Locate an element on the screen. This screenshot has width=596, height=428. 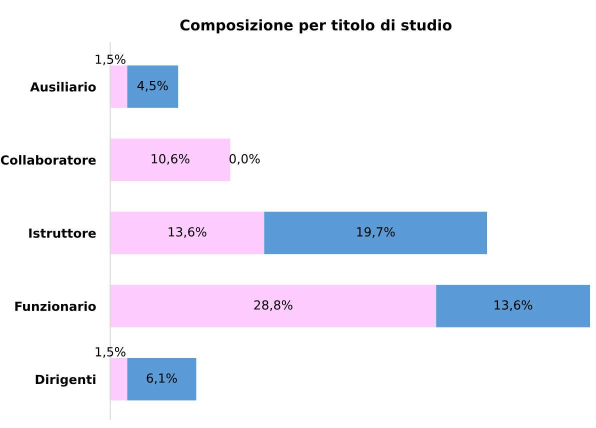
data-label: 4,5% is located at coordinates (152, 86).